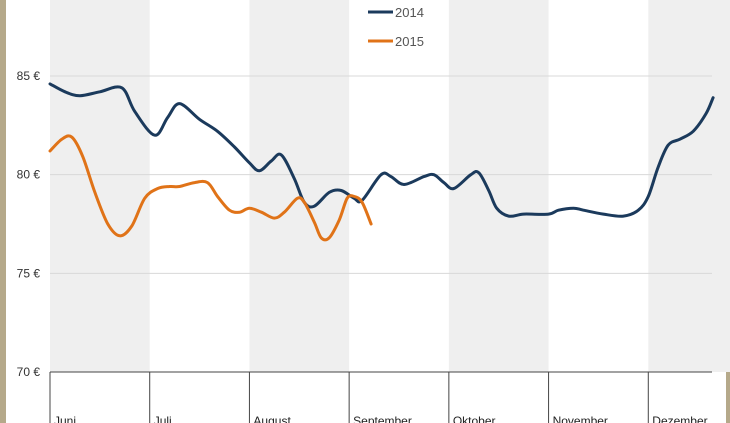  I want to click on legend-label: 2015, so click(409, 41).